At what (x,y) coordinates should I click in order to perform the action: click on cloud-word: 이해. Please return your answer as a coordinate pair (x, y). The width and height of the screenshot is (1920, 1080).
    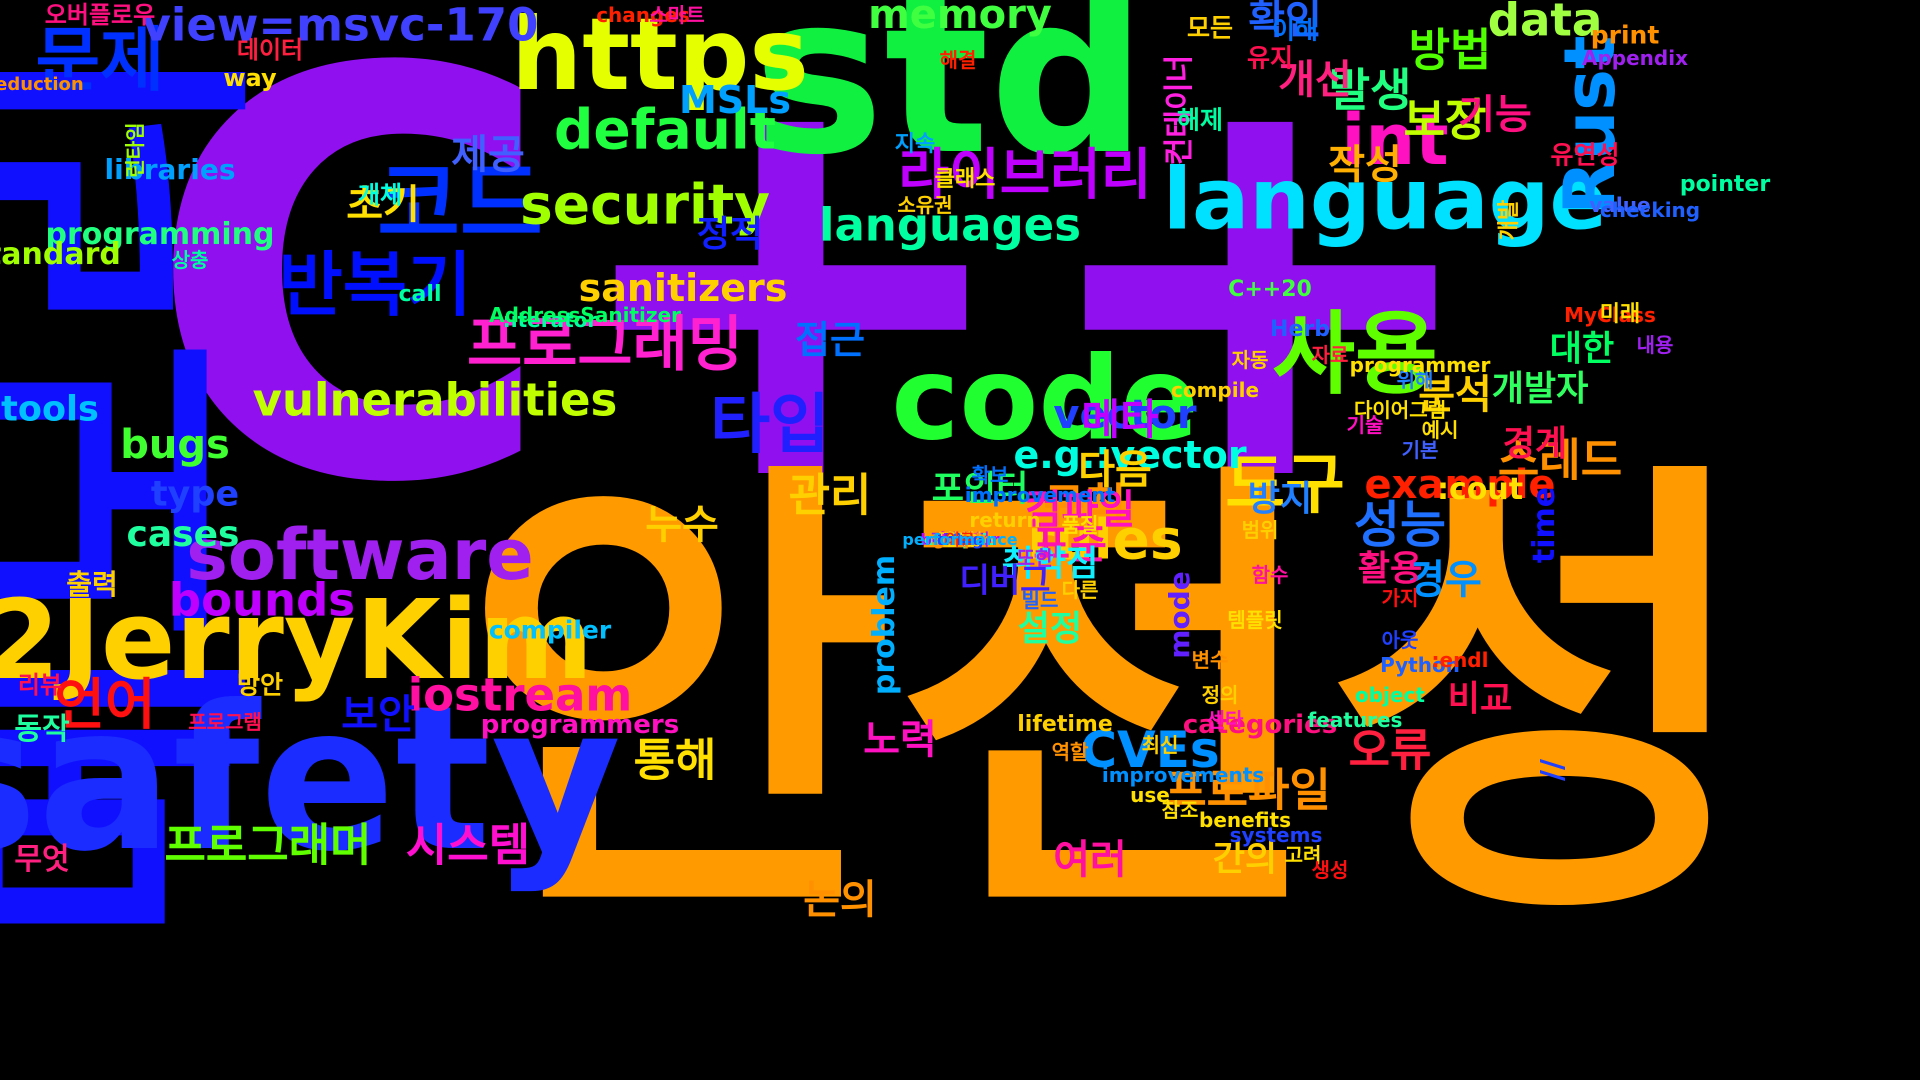
    Looking at the image, I should click on (1295, 30).